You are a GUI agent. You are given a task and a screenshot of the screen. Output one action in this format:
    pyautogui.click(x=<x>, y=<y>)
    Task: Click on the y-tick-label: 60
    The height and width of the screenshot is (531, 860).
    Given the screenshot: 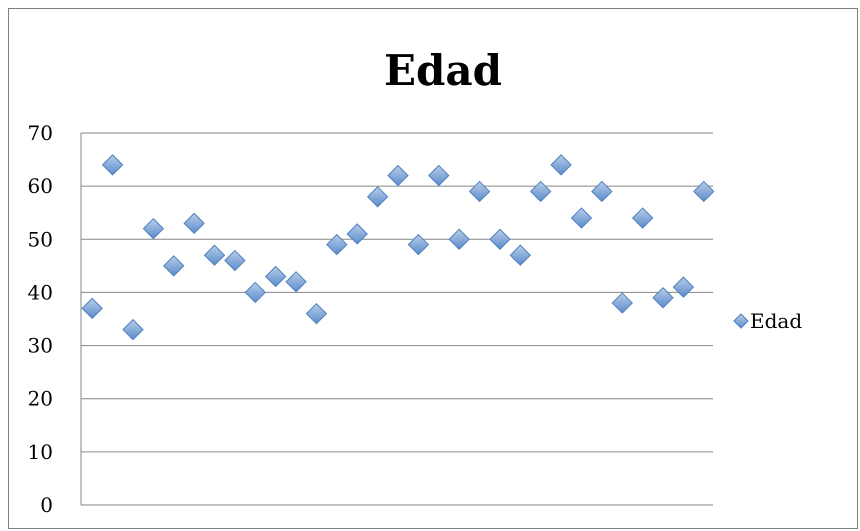 What is the action you would take?
    pyautogui.click(x=40, y=186)
    